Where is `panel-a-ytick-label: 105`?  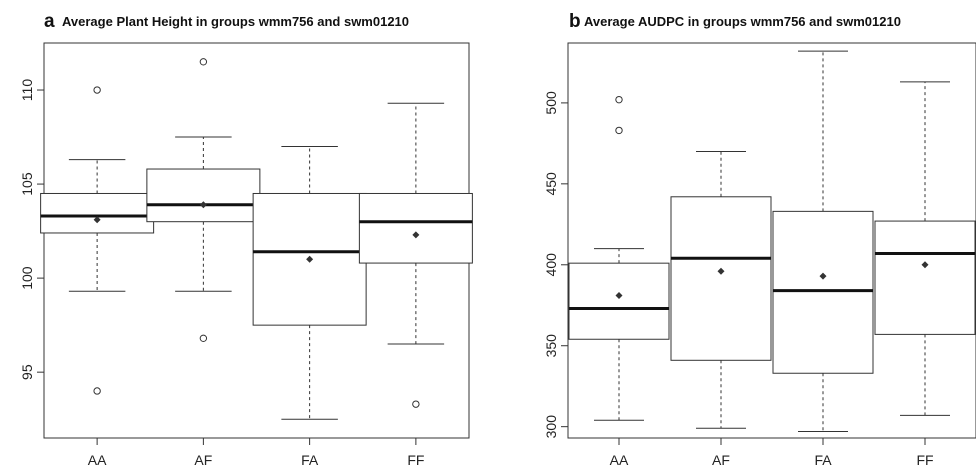
panel-a-ytick-label: 105 is located at coordinates (27, 184).